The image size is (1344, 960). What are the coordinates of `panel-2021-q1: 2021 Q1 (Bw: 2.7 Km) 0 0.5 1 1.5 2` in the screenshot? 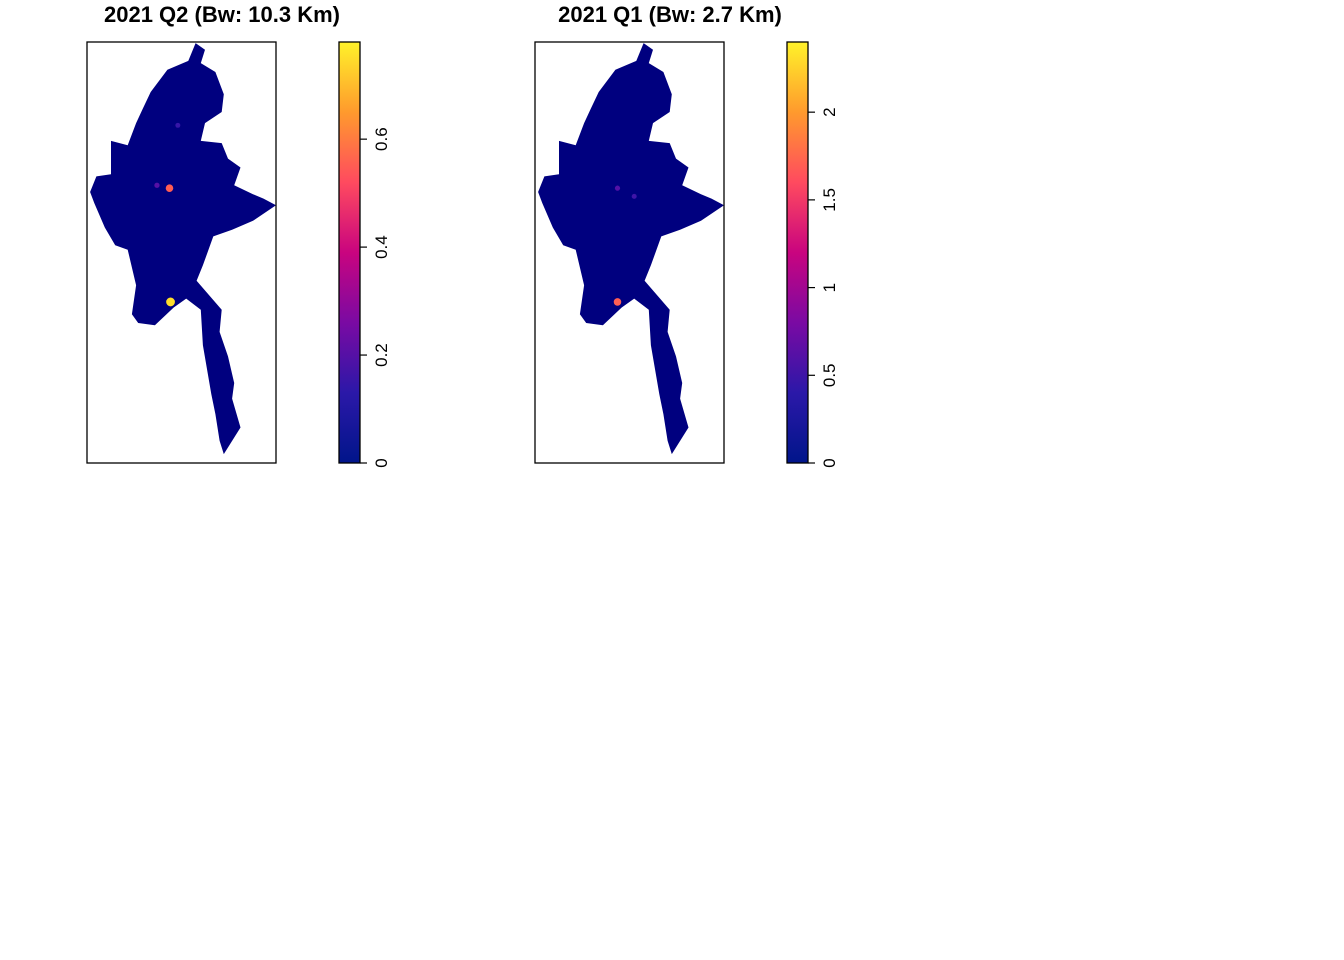 It's located at (686, 235).